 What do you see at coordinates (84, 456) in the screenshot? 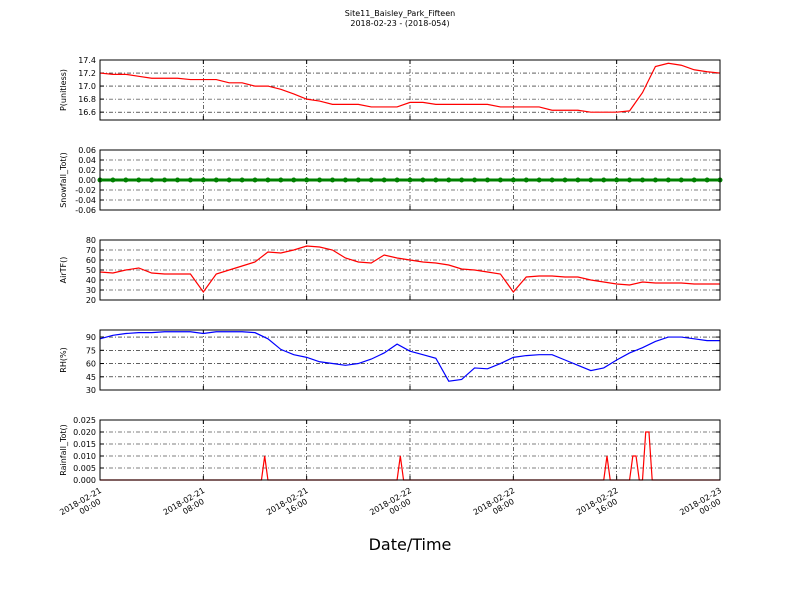
I see `y-tick-label: 0.010` at bounding box center [84, 456].